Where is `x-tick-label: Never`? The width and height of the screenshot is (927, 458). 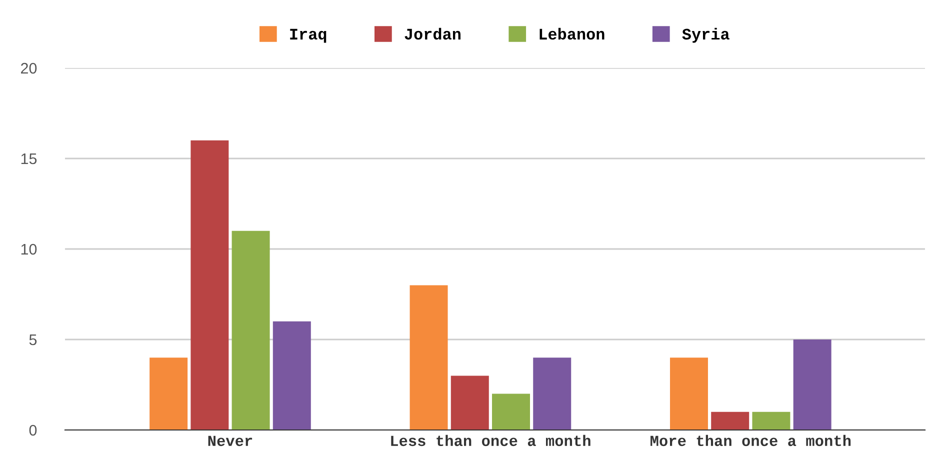 x-tick-label: Never is located at coordinates (230, 441).